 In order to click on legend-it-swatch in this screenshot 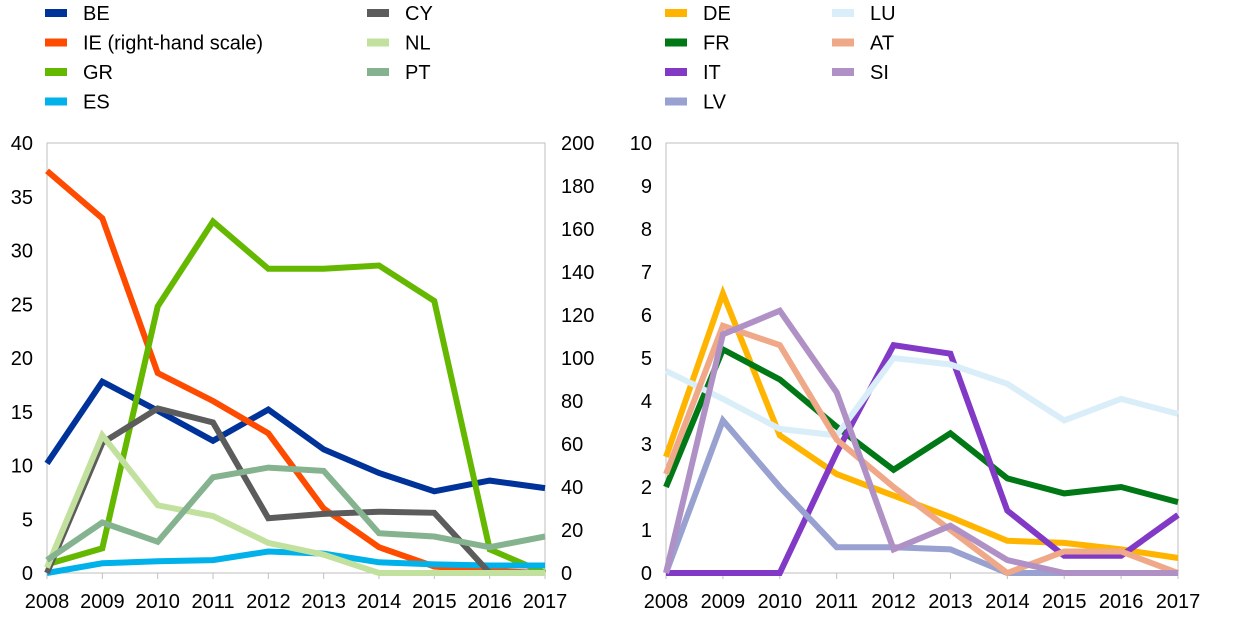, I will do `click(676, 72)`.